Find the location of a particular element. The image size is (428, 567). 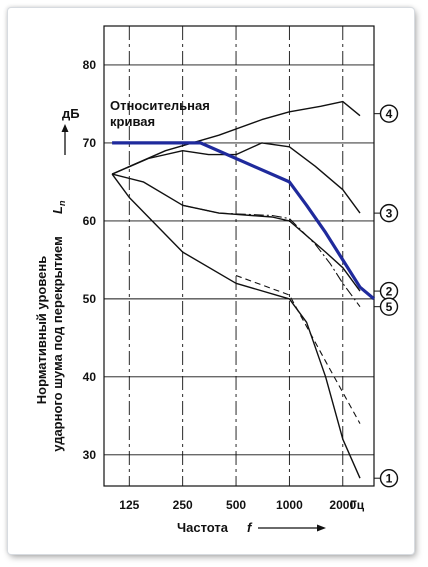

y-unit-label: дБ is located at coordinates (71, 113).